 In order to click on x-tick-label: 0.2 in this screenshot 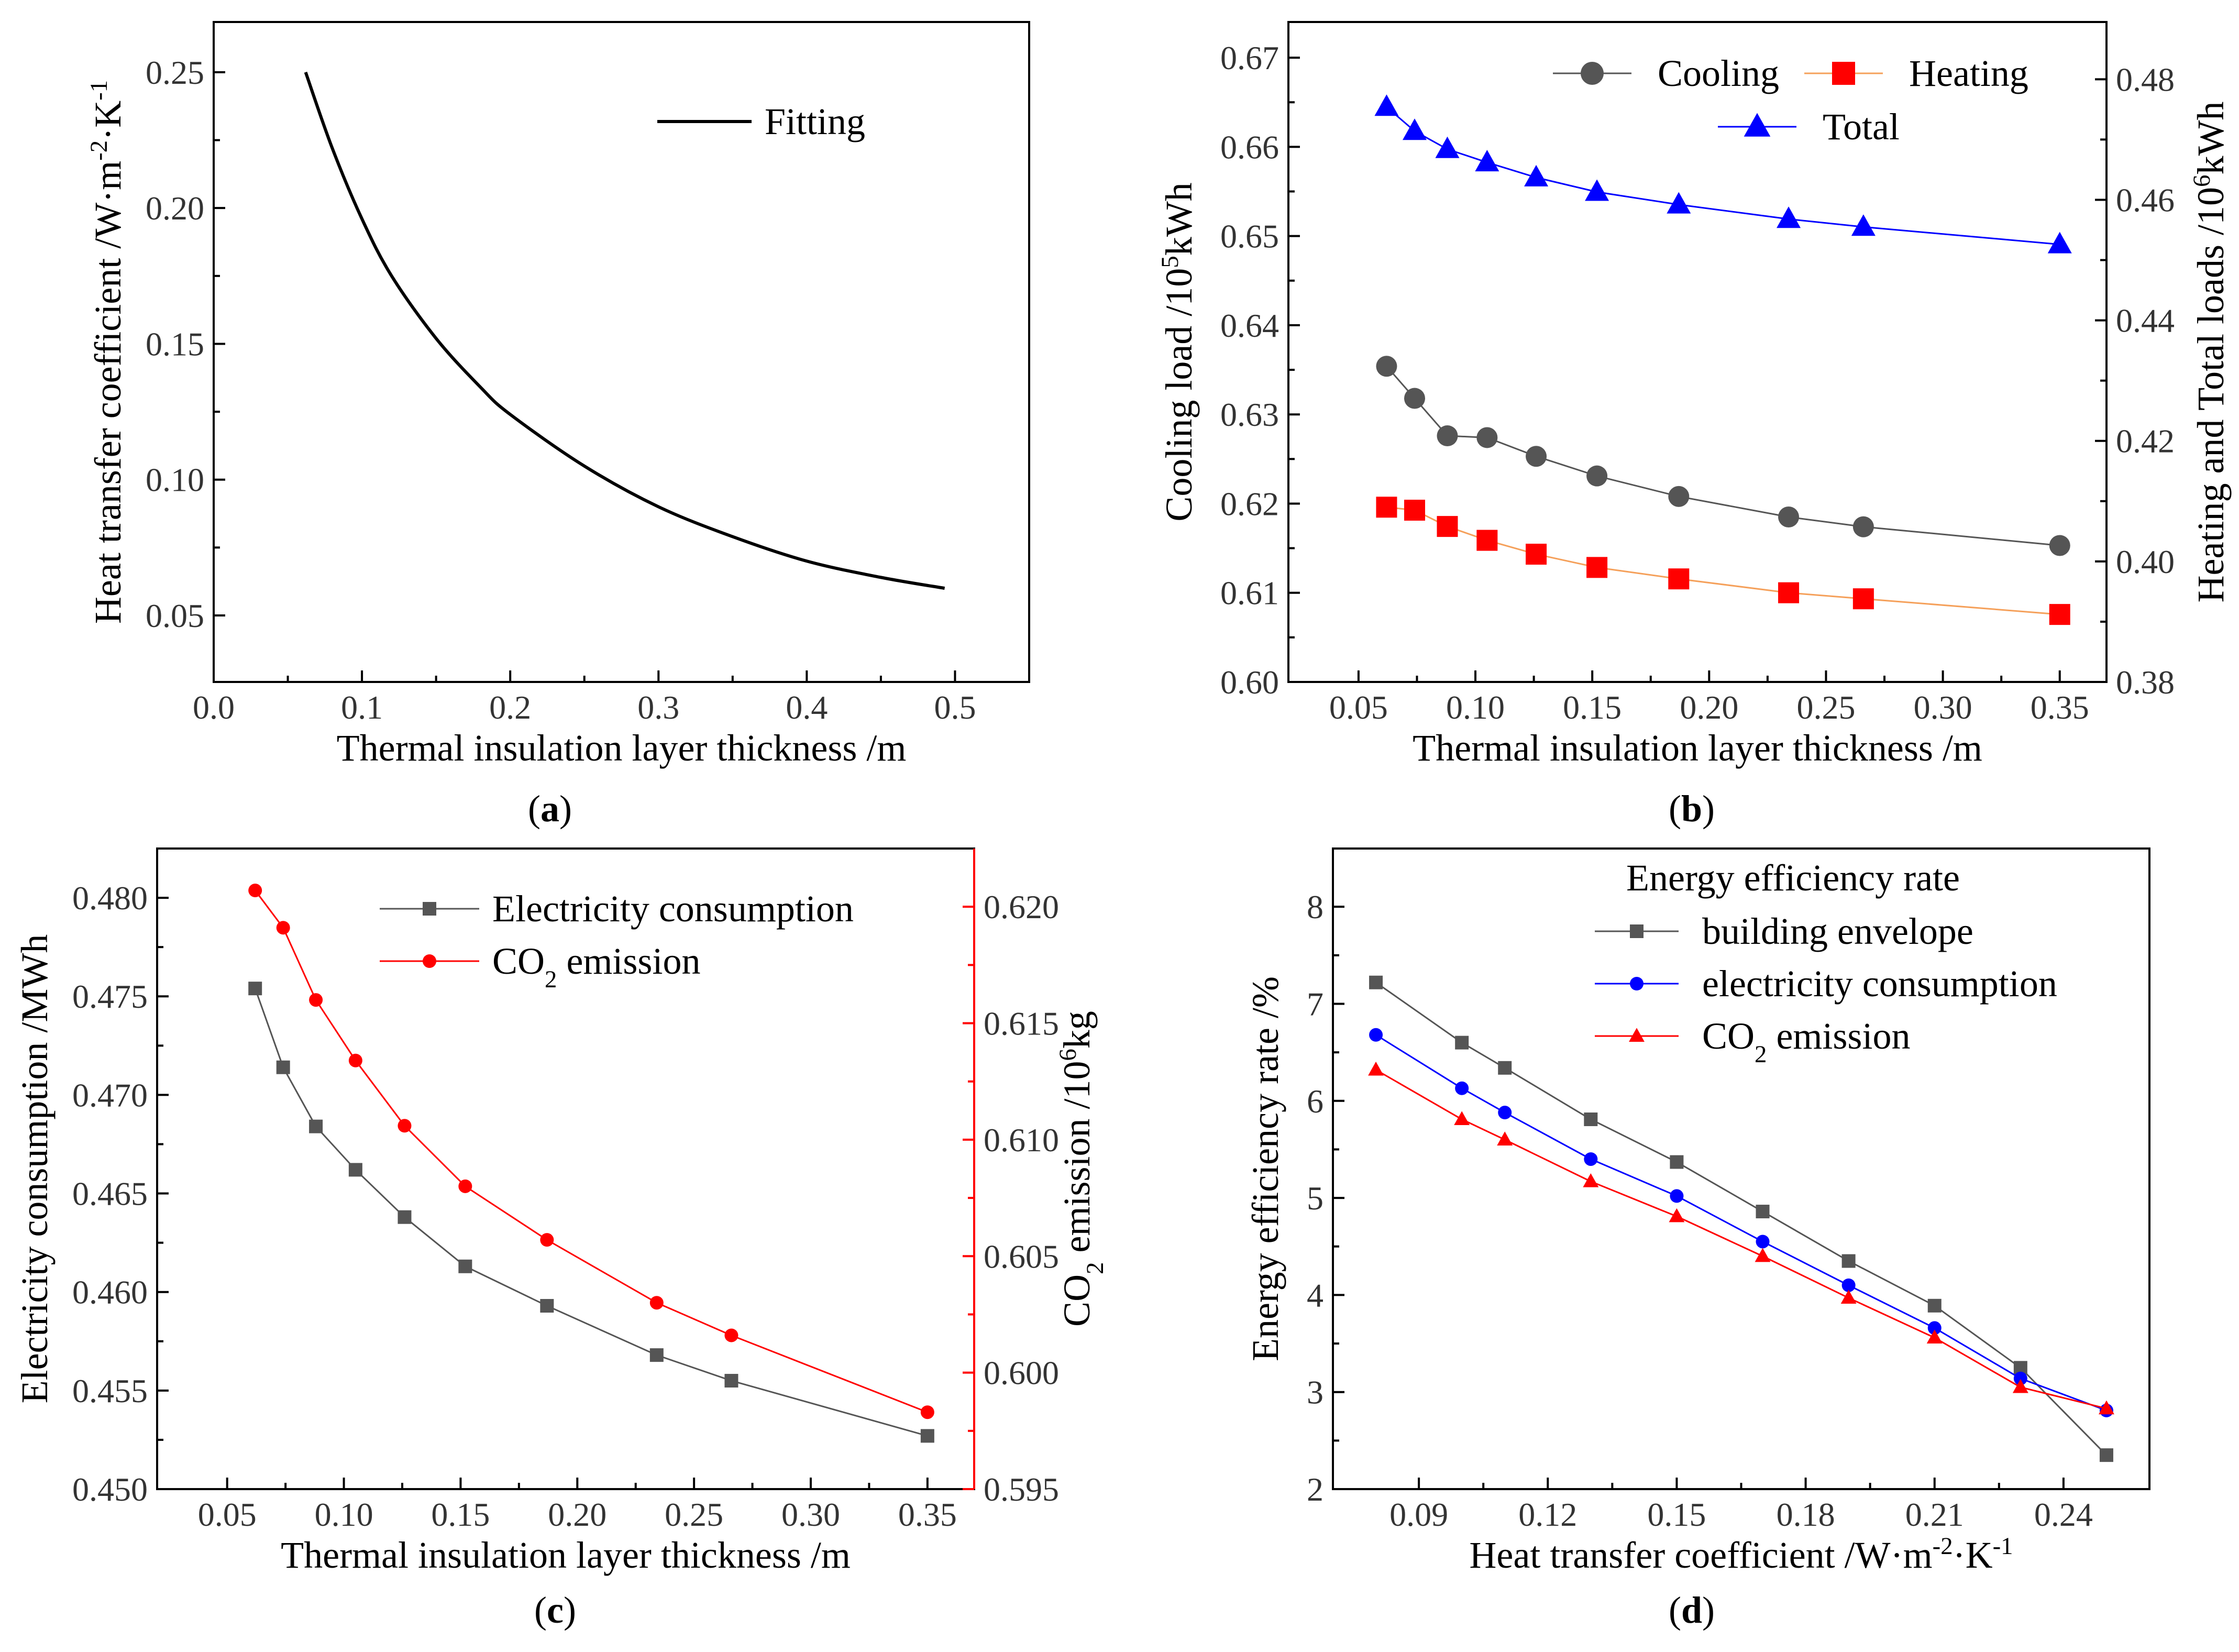, I will do `click(510, 707)`.